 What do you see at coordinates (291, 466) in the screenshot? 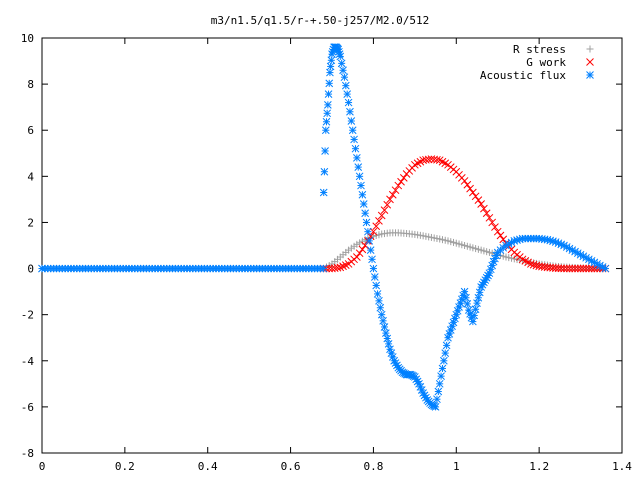
I see `x-tick-label: 0.6` at bounding box center [291, 466].